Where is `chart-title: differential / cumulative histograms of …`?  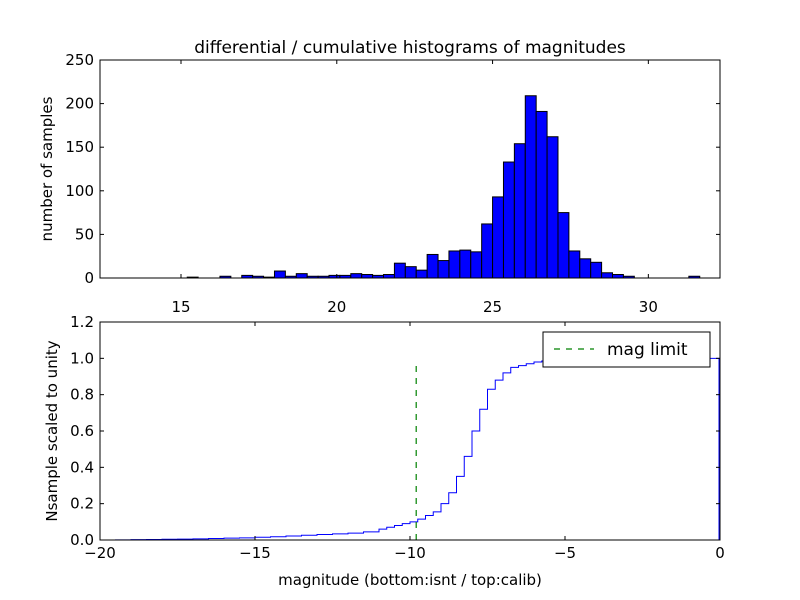
chart-title: differential / cumulative histograms of … is located at coordinates (410, 48).